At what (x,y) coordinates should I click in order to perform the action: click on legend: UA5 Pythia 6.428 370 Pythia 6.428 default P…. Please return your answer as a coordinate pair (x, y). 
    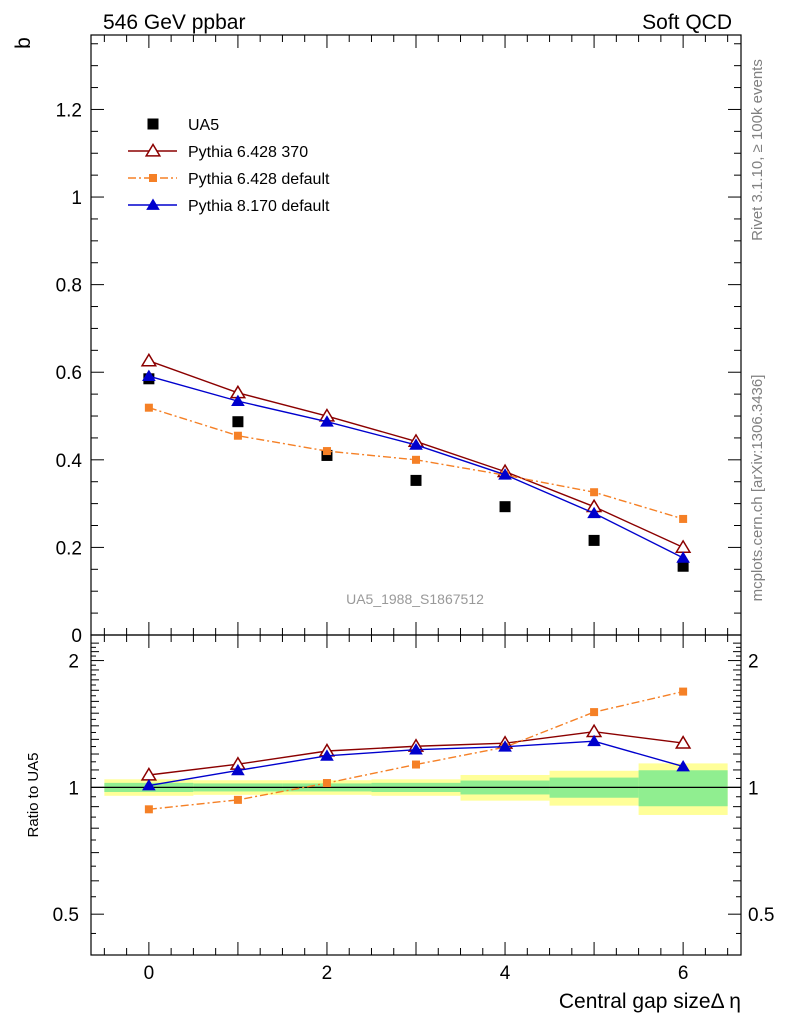
    Looking at the image, I should click on (229, 166).